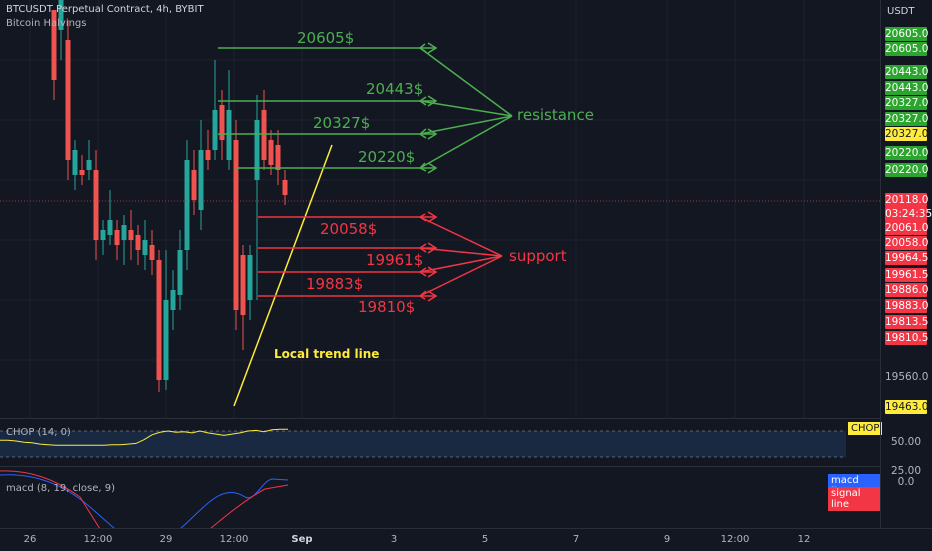 The width and height of the screenshot is (932, 551). Describe the element at coordinates (907, 377) in the screenshot. I see `price-tick: 19560.0` at that location.